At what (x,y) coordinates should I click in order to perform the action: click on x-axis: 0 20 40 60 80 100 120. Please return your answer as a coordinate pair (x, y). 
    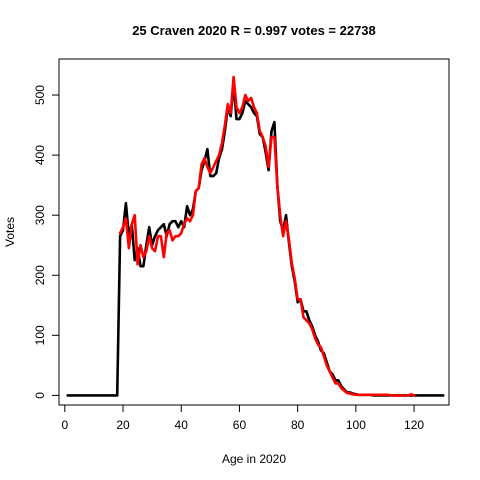
    Looking at the image, I should click on (242, 418).